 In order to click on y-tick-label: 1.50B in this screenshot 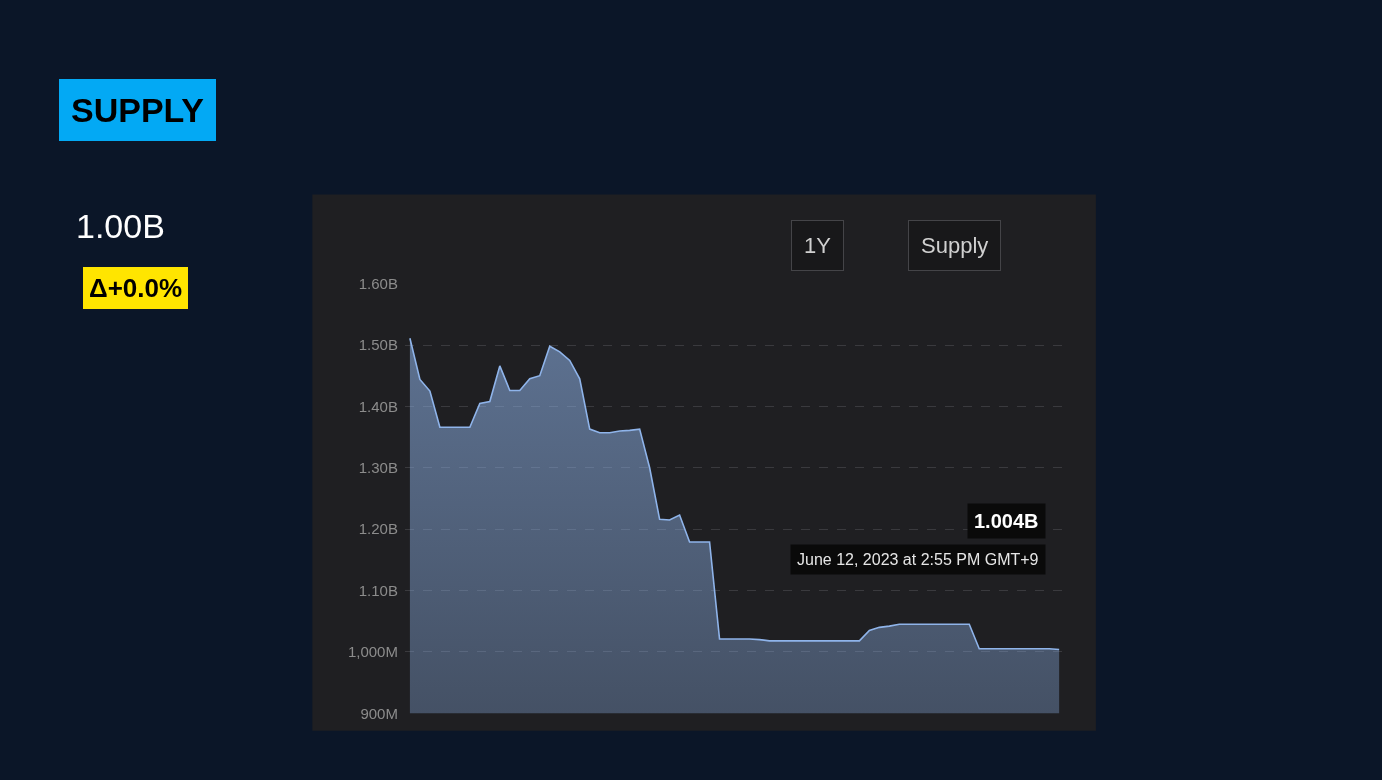, I will do `click(378, 345)`.